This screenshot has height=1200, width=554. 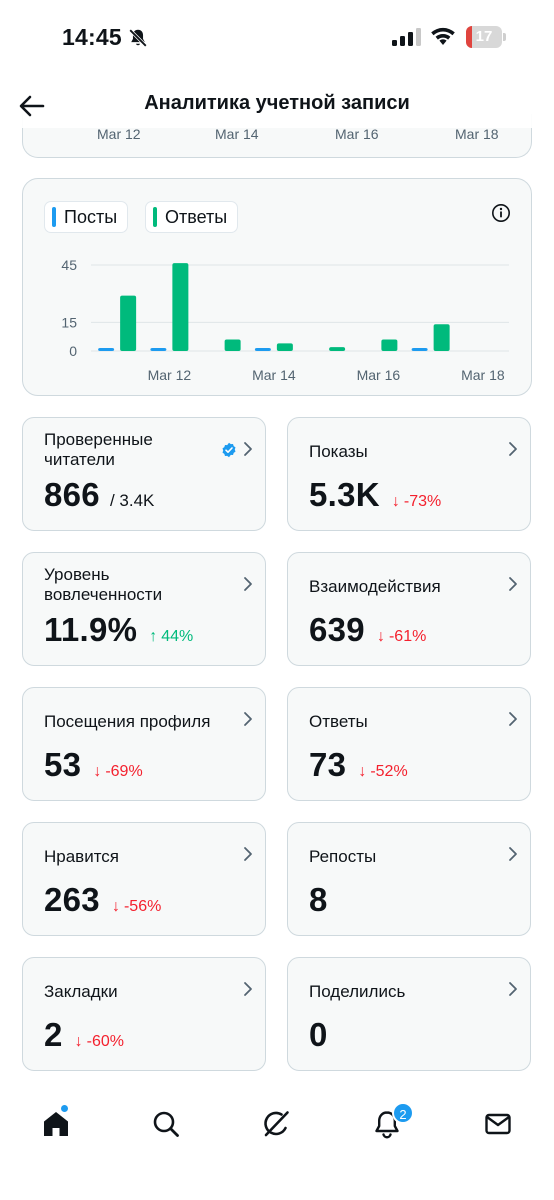 I want to click on stat-change: ↑ 44%, so click(x=171, y=637).